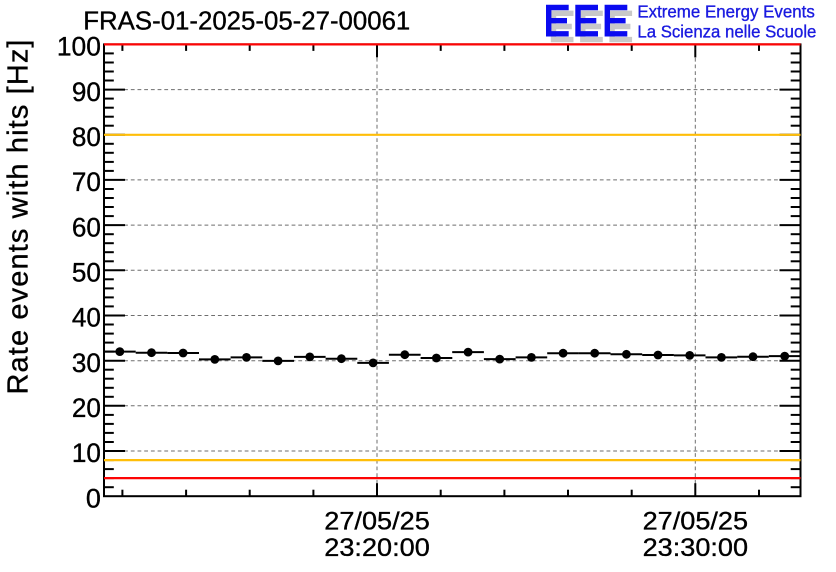  Describe the element at coordinates (696, 548) in the screenshot. I see `svg-text: 23:30:00` at that location.